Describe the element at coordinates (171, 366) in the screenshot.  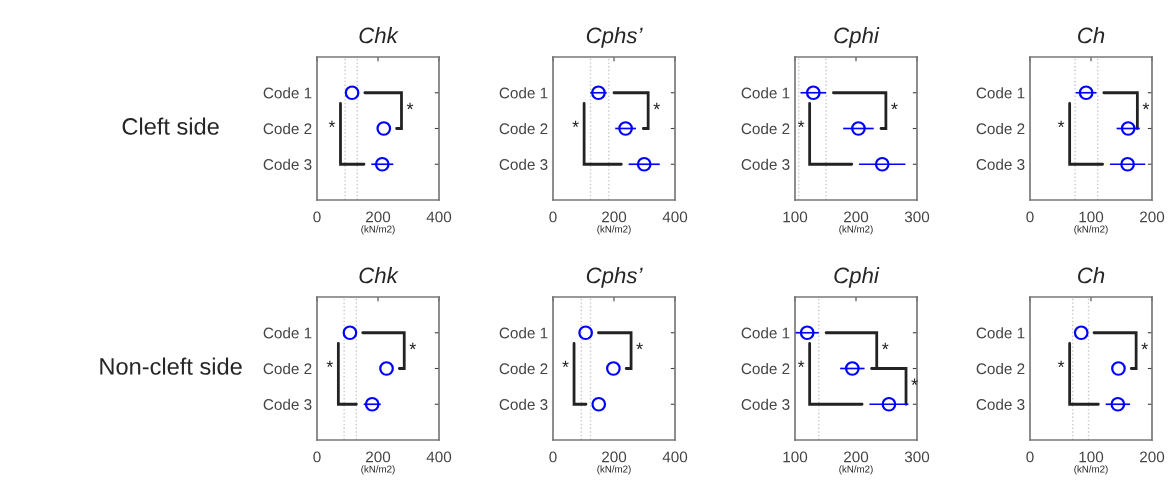
I see `text: Non-cleft side` at that location.